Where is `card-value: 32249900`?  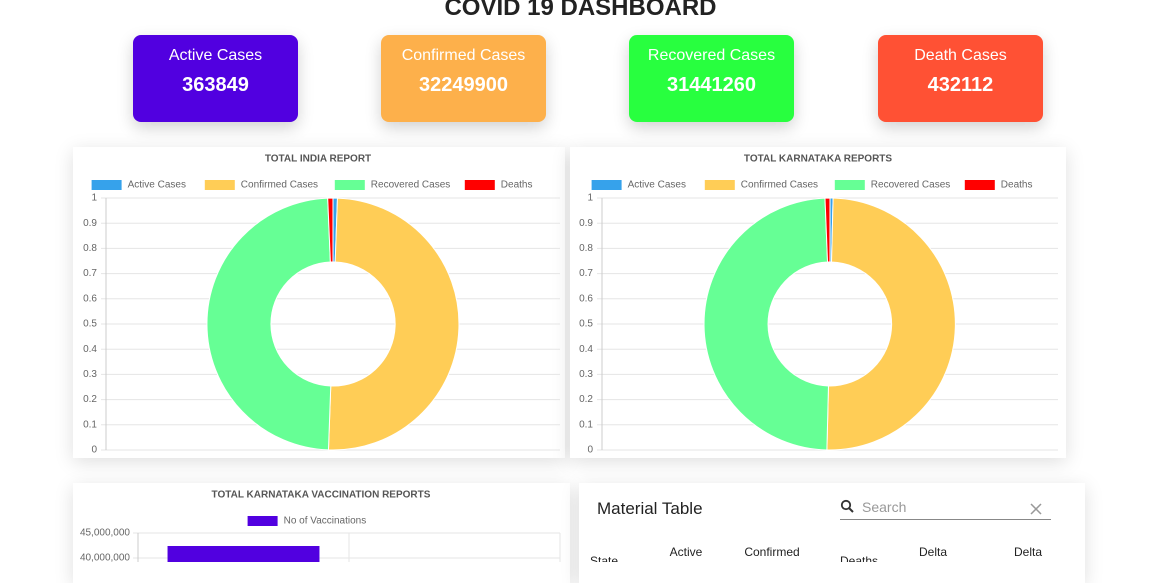 card-value: 32249900 is located at coordinates (463, 85).